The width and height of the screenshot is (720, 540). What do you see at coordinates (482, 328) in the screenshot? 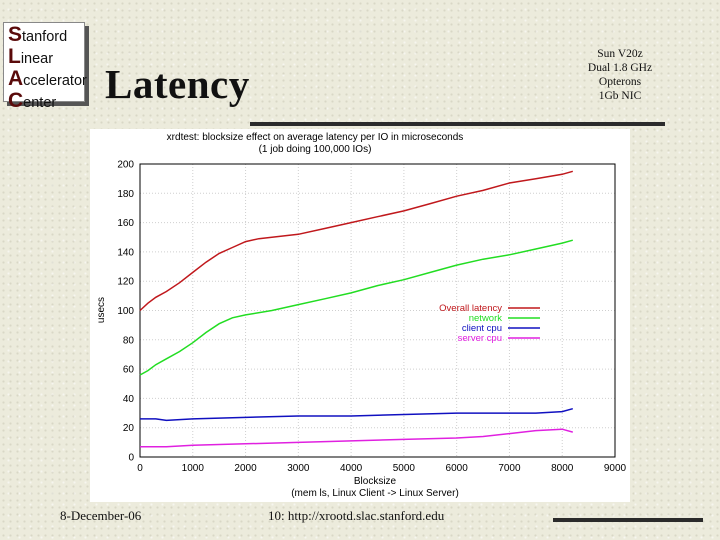
I see `legend-label-2: client cpu` at bounding box center [482, 328].